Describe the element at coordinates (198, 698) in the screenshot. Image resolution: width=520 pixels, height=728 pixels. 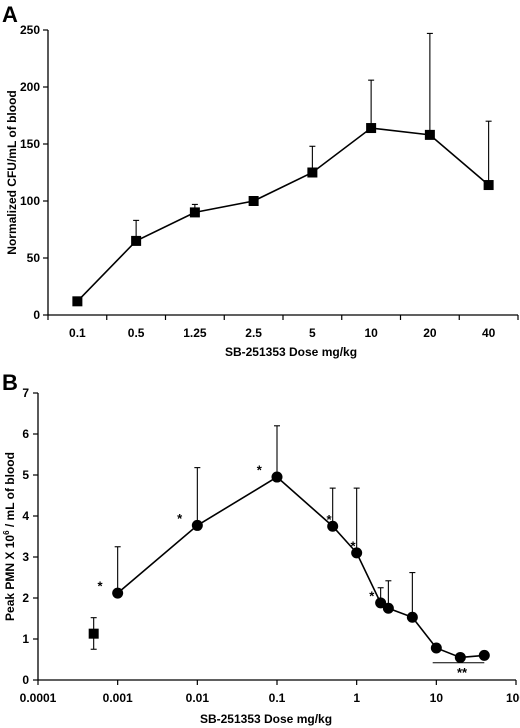
I see `x-tick-label: 0.01` at that location.